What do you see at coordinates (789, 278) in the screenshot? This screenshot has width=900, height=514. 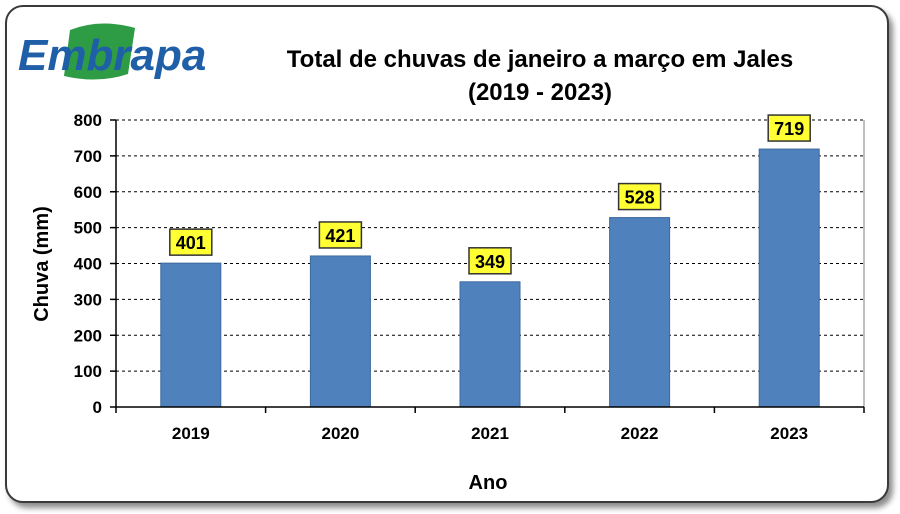 I see `bar-2023` at bounding box center [789, 278].